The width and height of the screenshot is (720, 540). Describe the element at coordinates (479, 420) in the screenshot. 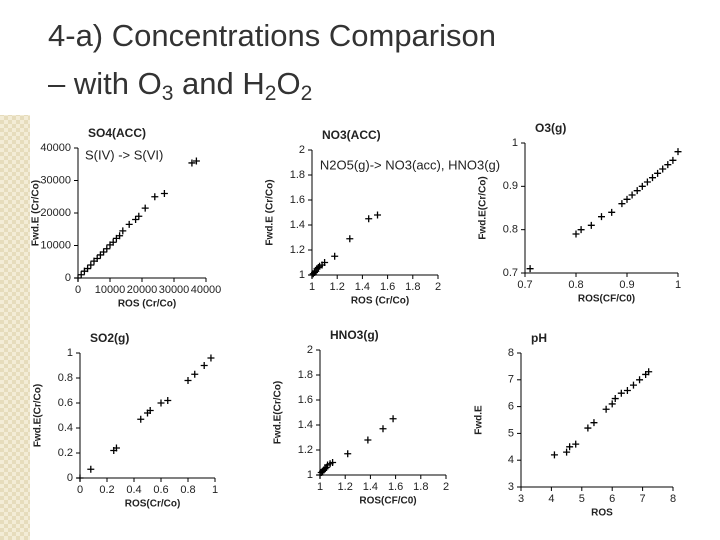

I see `y-axis-label: Fwd.E` at that location.